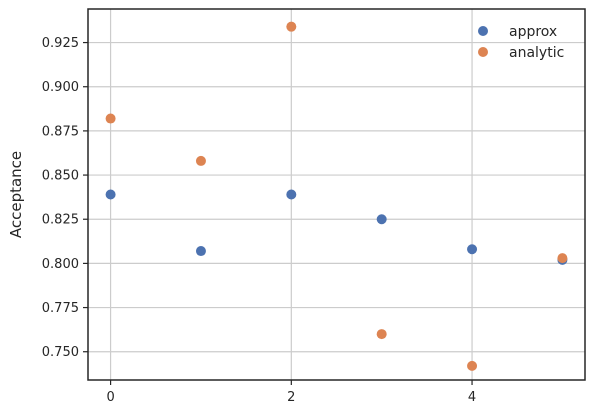  I want to click on x-tick-label: 4, so click(472, 397).